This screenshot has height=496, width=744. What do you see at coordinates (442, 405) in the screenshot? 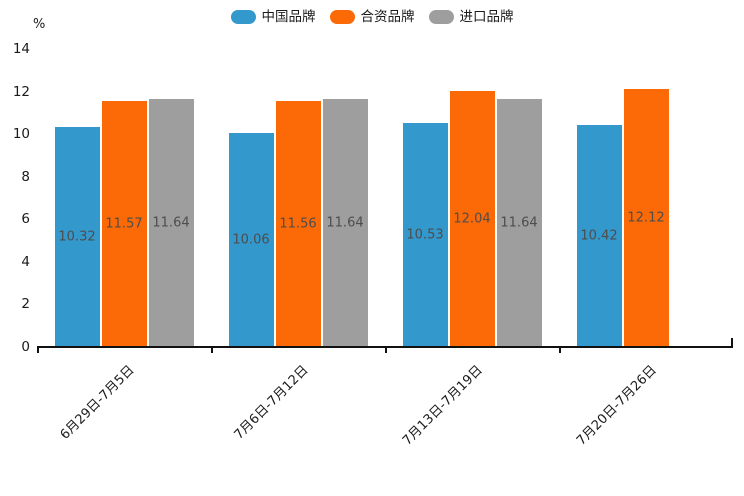
I see `x-category-label: 7月13日-7月19日` at bounding box center [442, 405].